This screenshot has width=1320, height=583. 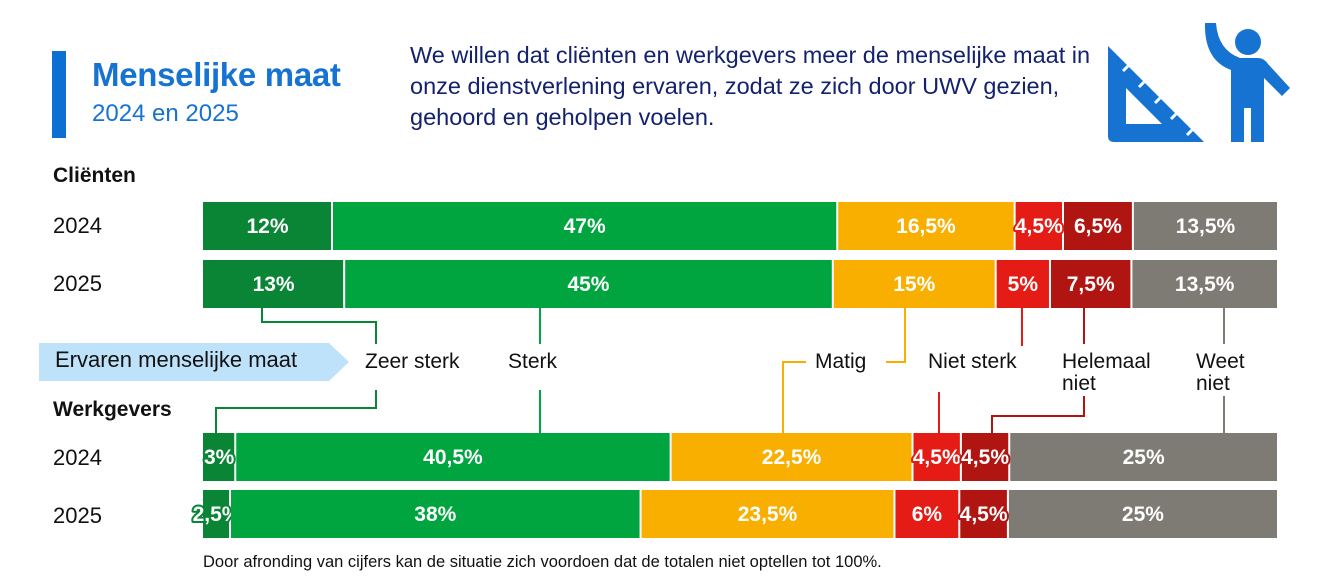 I want to click on bar-value-label: 45%, so click(x=588, y=284).